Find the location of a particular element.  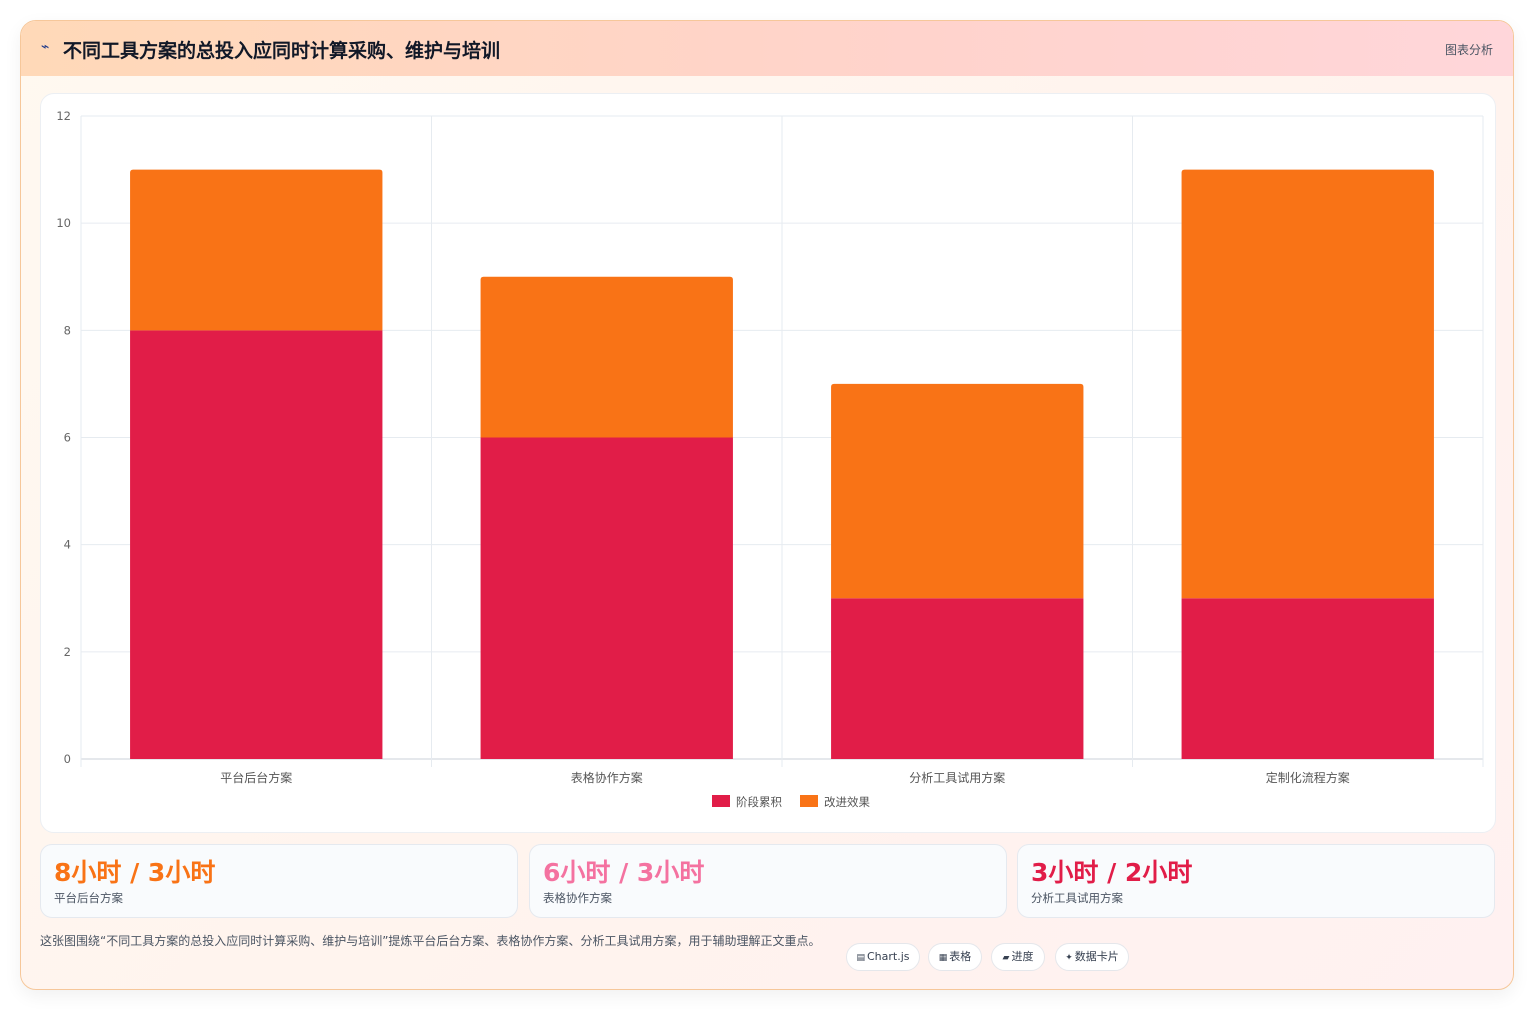

y-tick-label: 0 is located at coordinates (67, 759).